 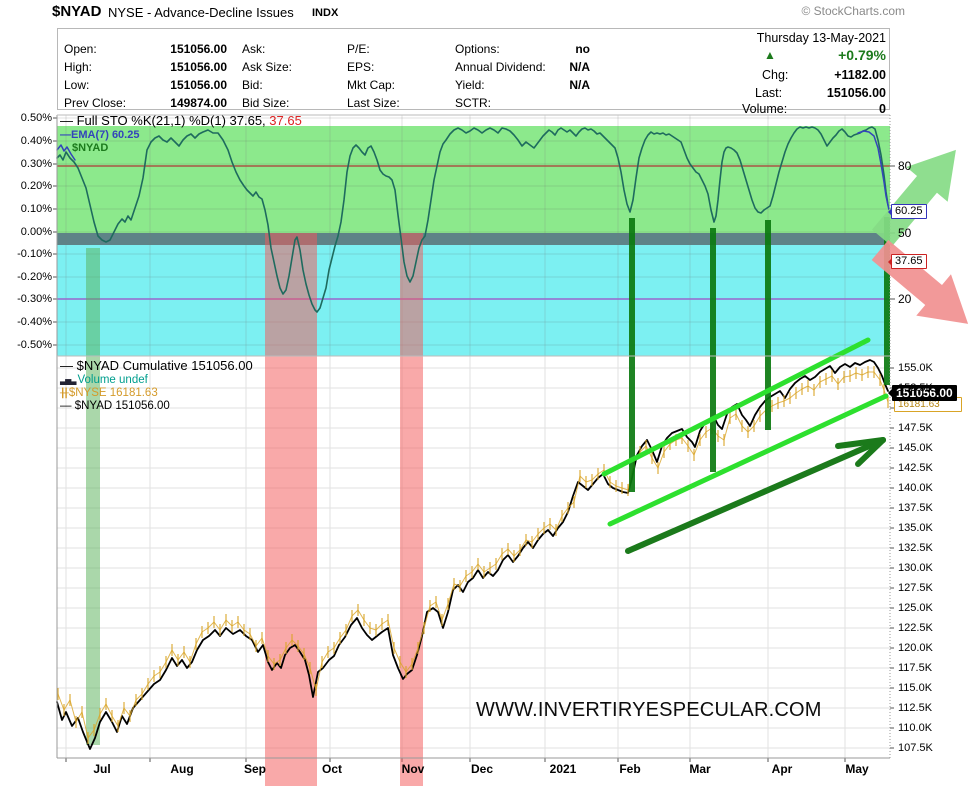 I want to click on price-axis-label-147.5K: 147.5K, so click(x=915, y=428).